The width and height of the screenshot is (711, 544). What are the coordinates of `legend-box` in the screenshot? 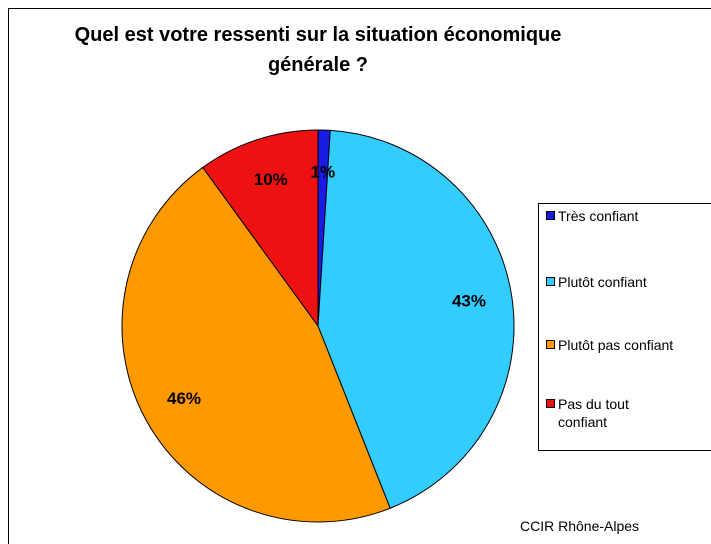 It's located at (624, 327).